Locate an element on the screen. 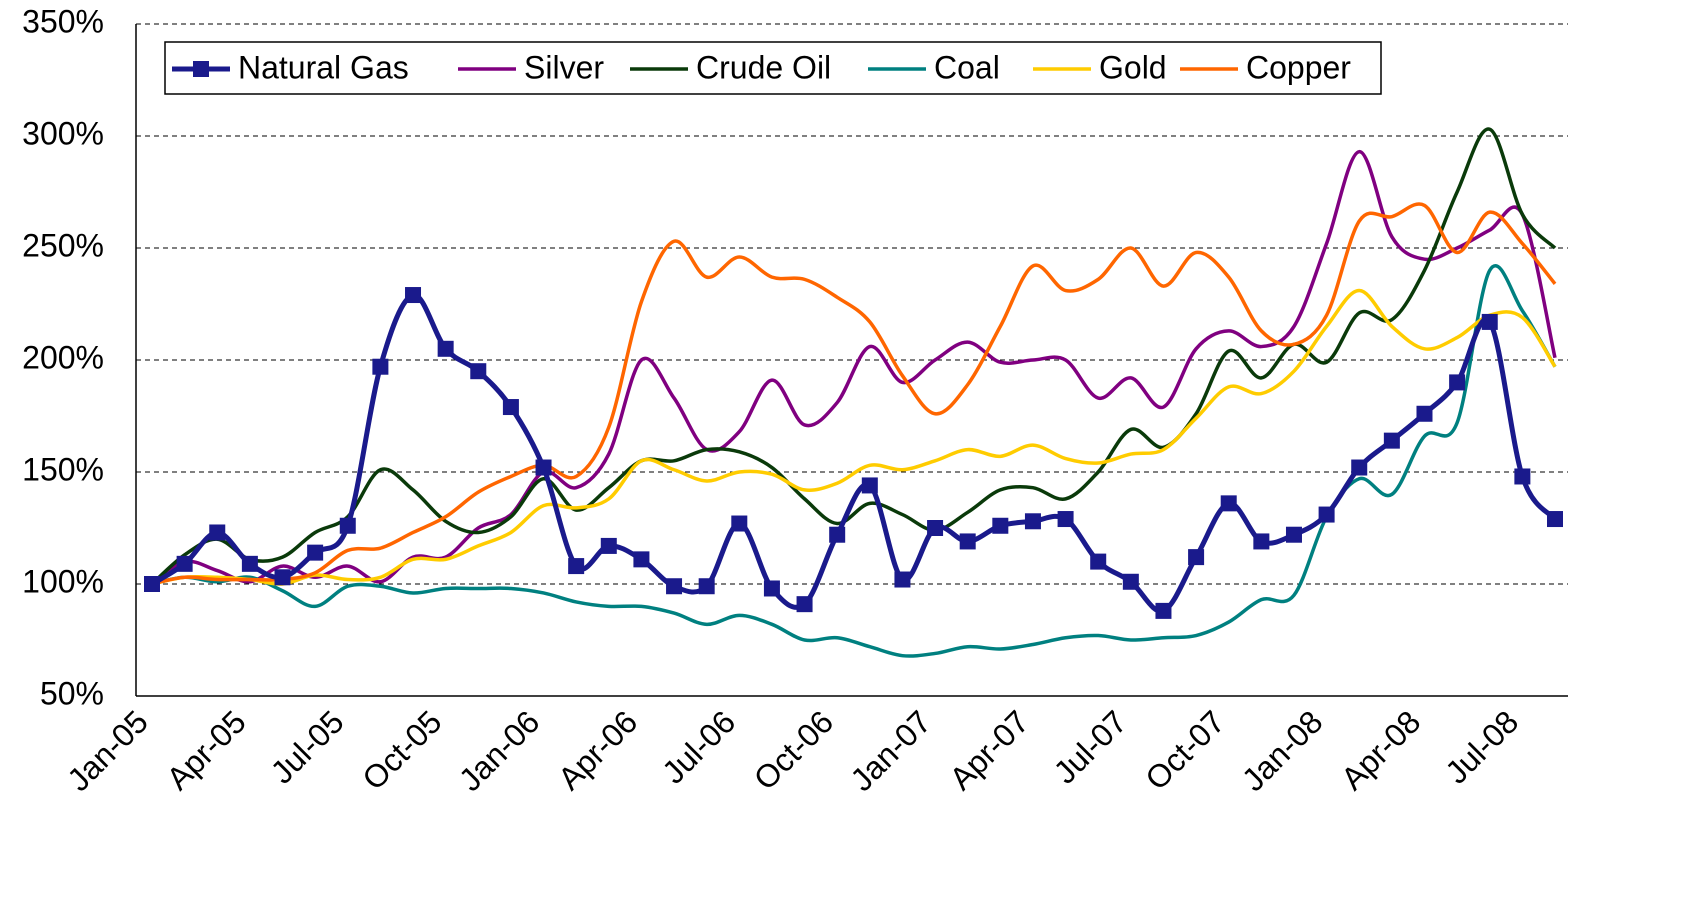 This screenshot has height=914, width=1705. legend-label: Natural Gas is located at coordinates (323, 67).